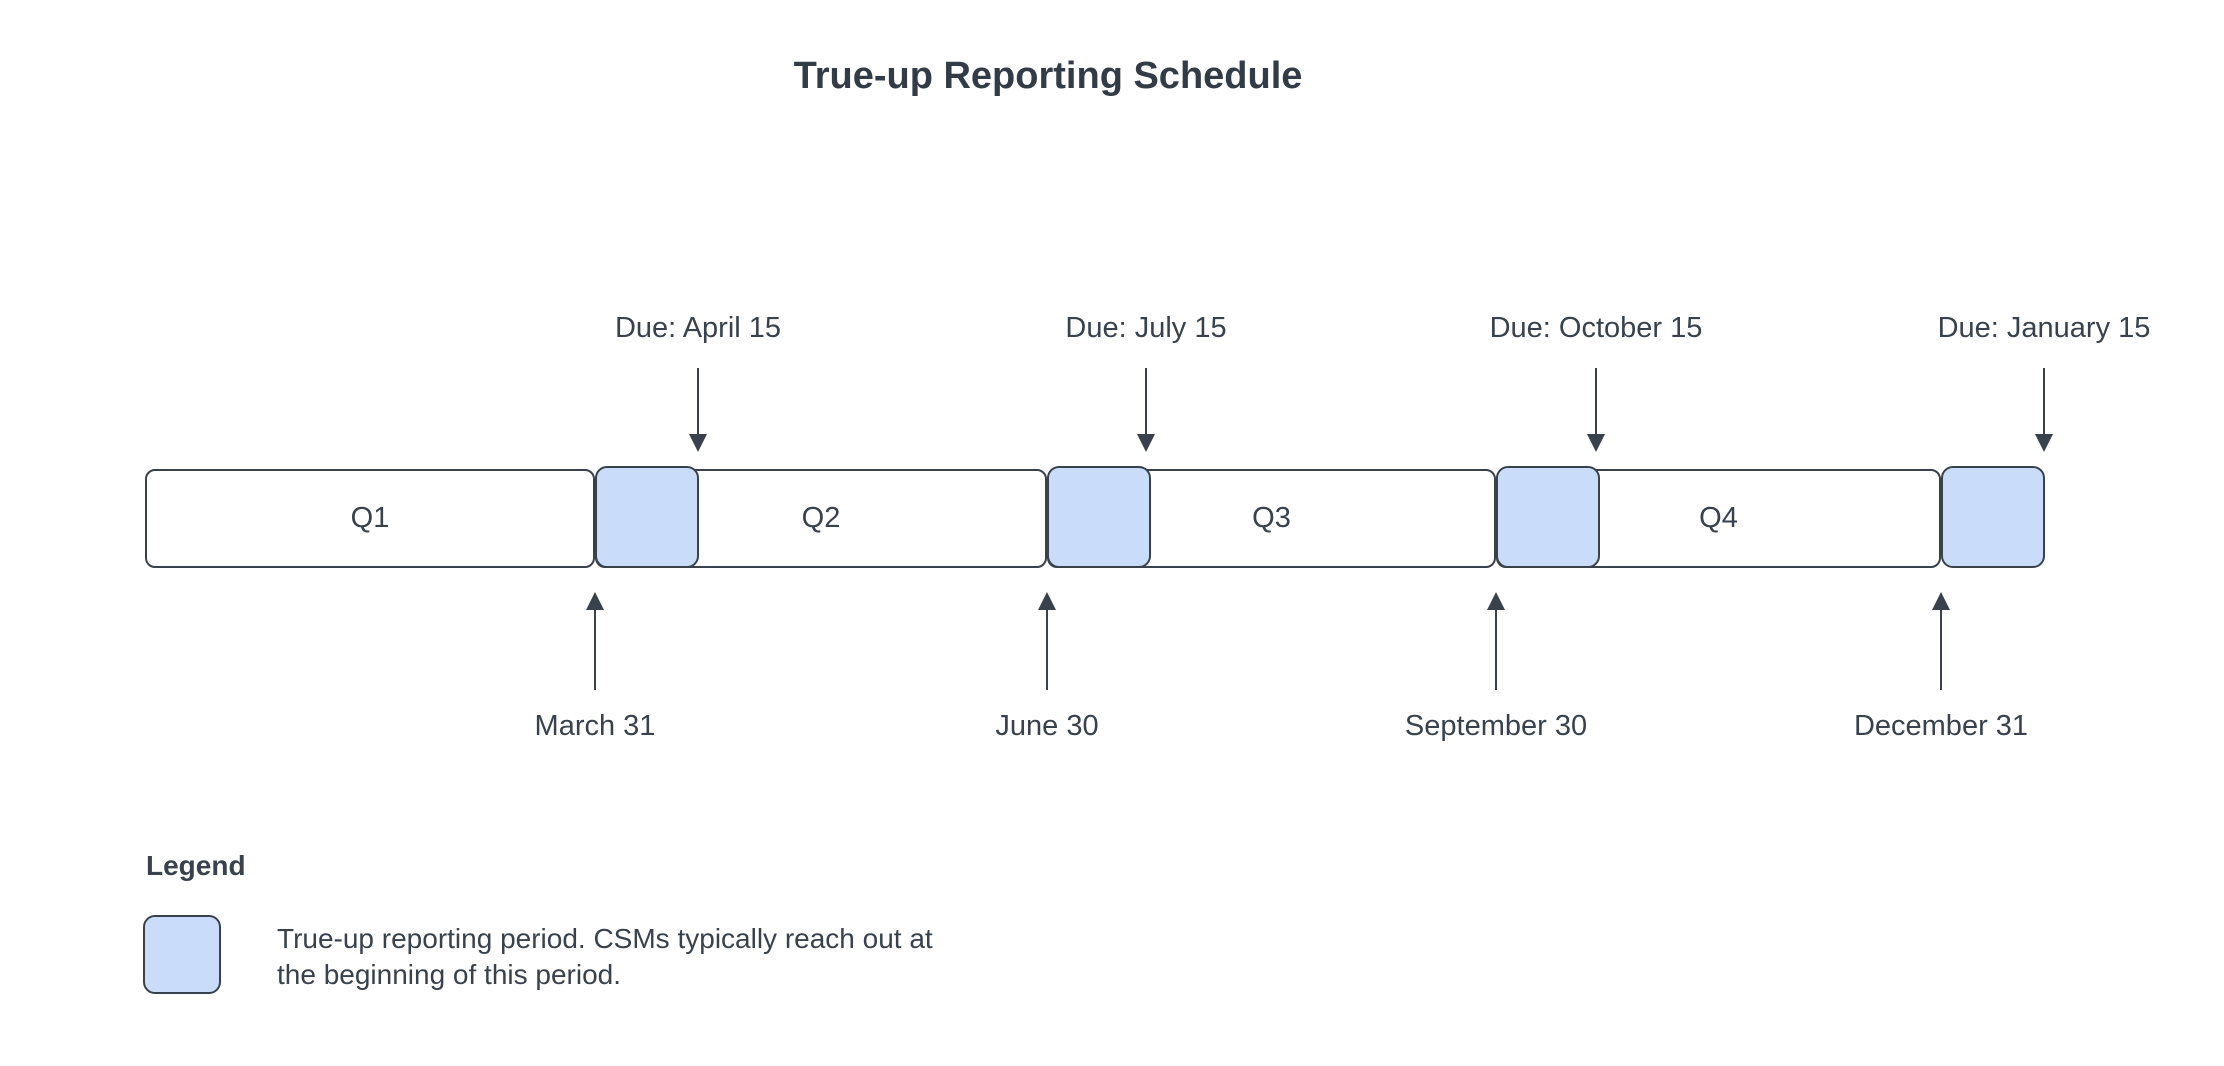 The height and width of the screenshot is (1066, 2224). I want to click on due-date-label-q1: Due: April 15, so click(698, 328).